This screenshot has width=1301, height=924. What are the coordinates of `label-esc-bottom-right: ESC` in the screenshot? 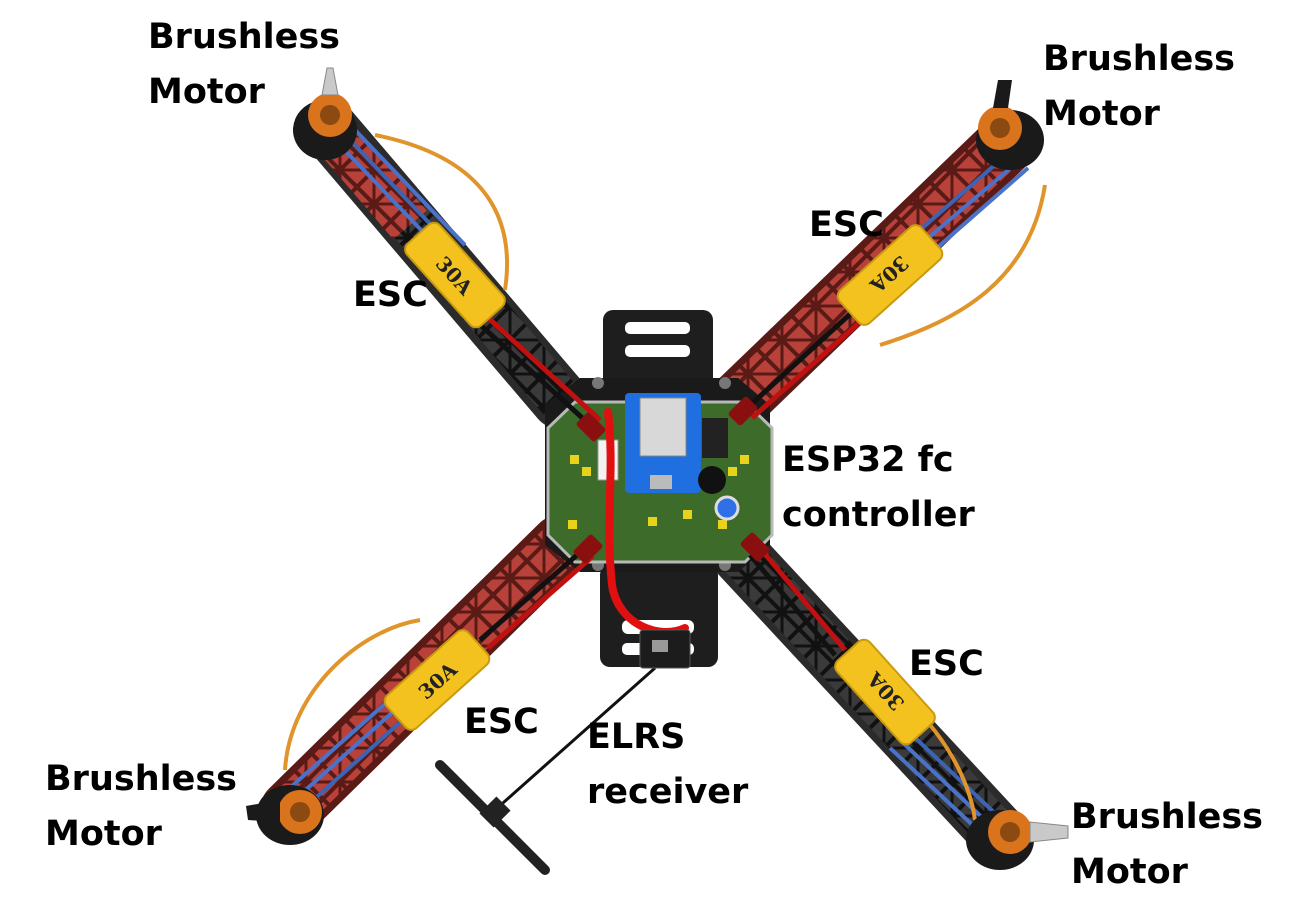 It's located at (946, 664).